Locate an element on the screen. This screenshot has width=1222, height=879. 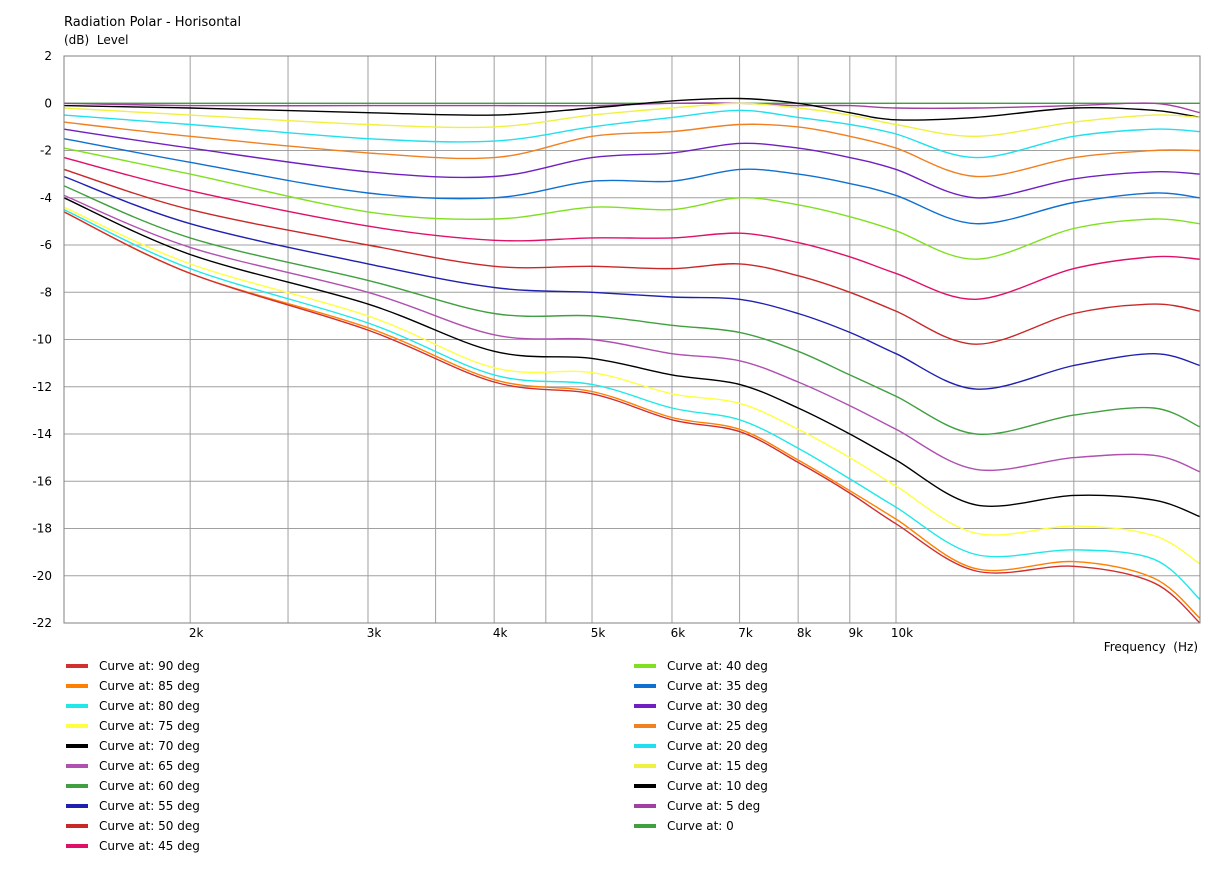
y-tick-label: -8 is located at coordinates (46, 292).